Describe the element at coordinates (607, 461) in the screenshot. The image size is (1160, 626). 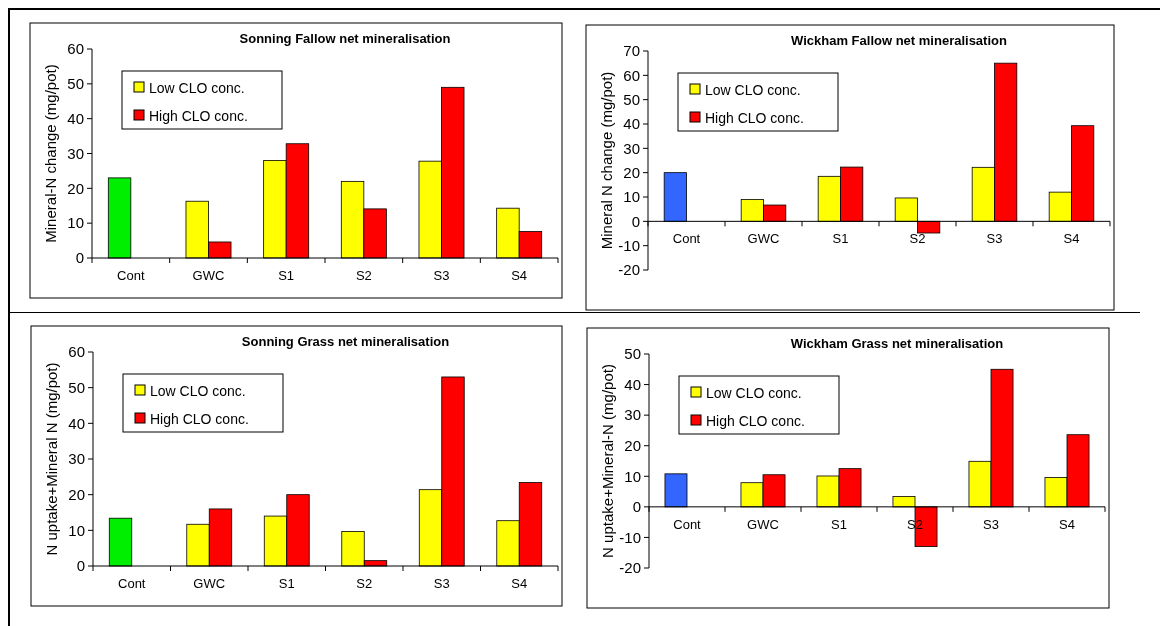
I see `y-axis-title: N uptake+Mineral-N (mg/pot)` at that location.